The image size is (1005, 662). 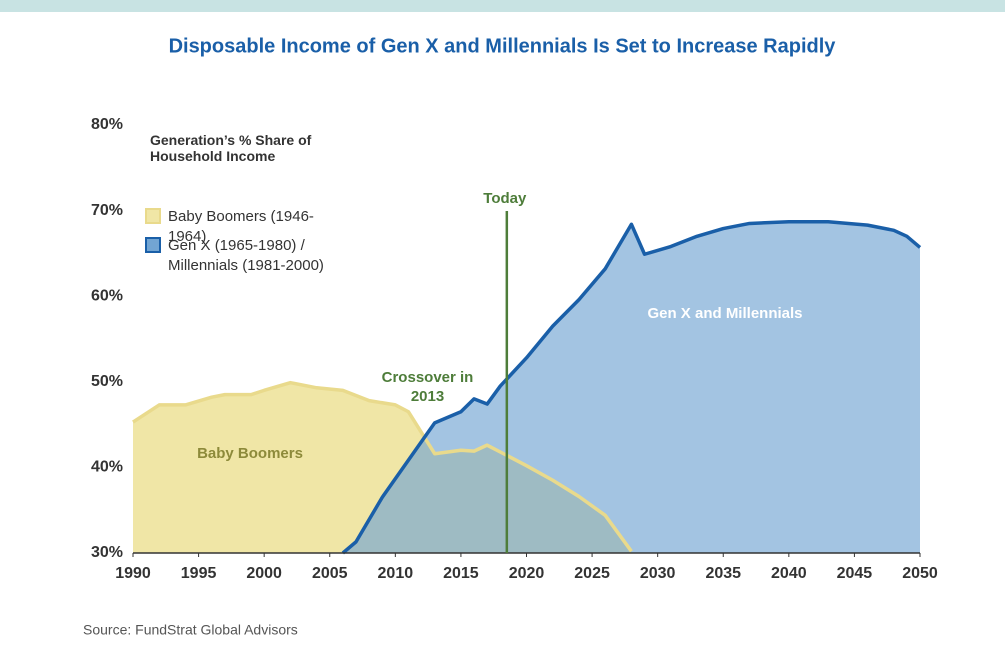 What do you see at coordinates (789, 573) in the screenshot?
I see `x-tick-label: 2040` at bounding box center [789, 573].